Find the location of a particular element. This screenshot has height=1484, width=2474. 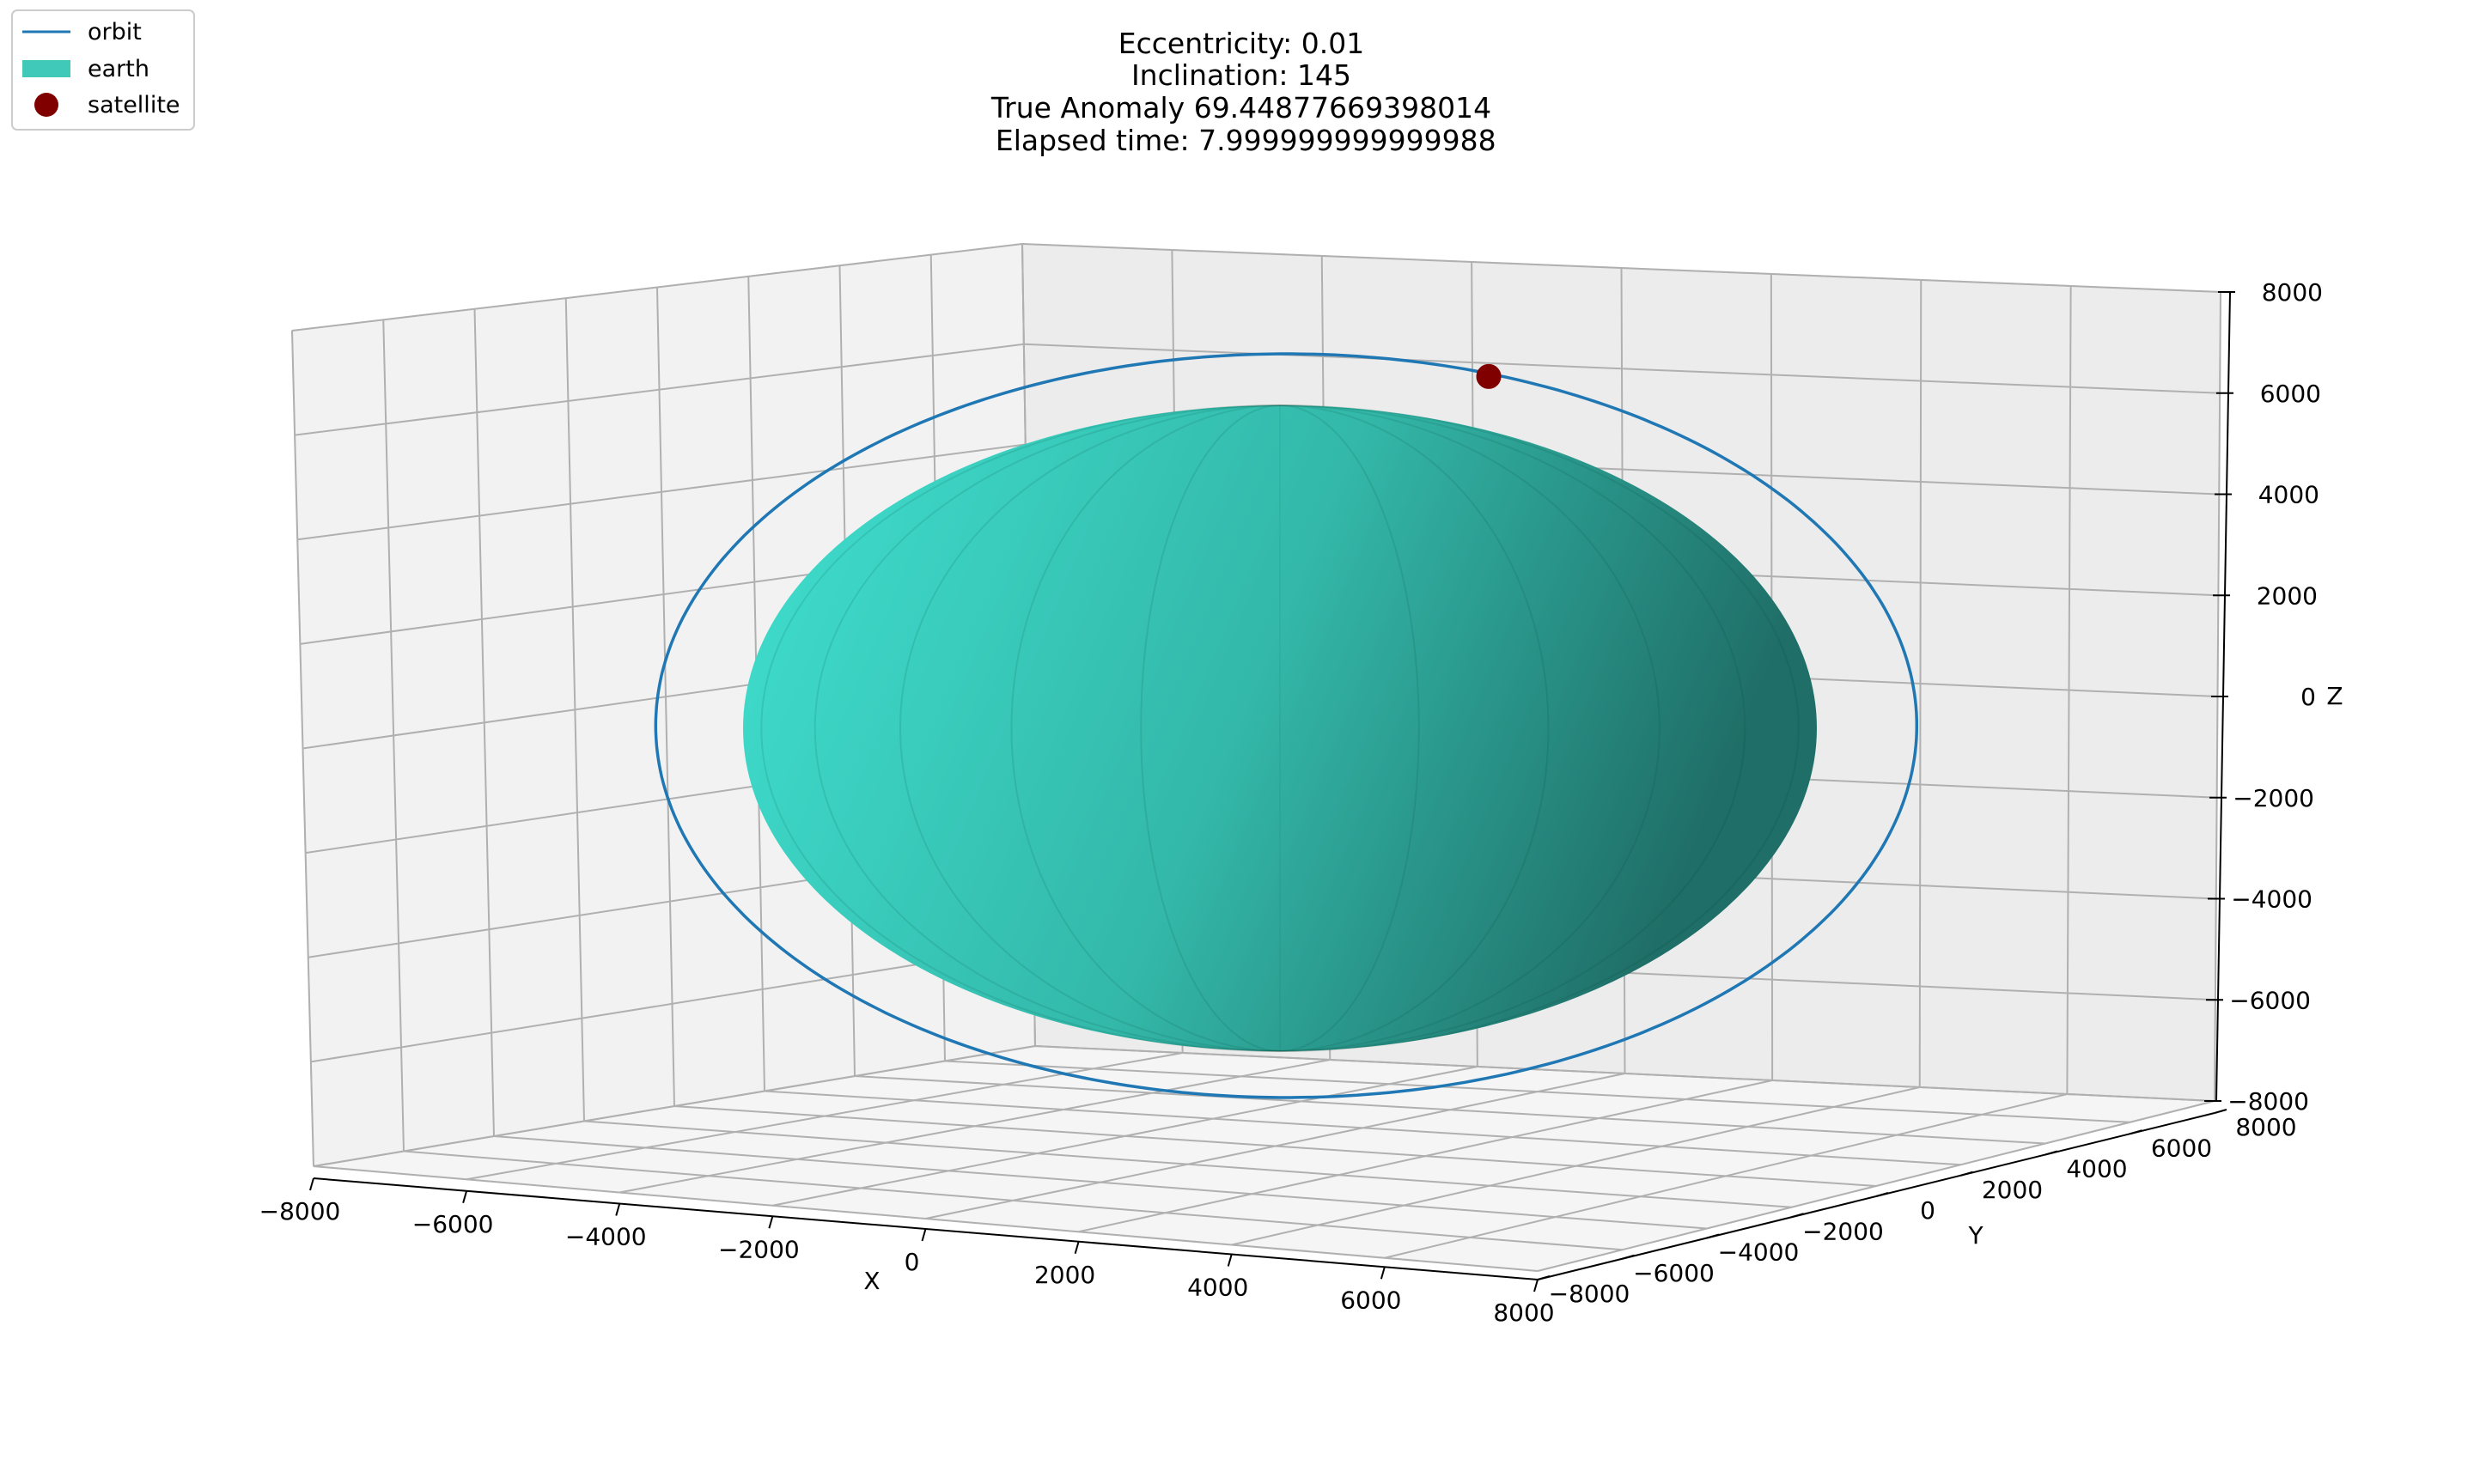

x-tick-label: 6000 is located at coordinates (1370, 1300).